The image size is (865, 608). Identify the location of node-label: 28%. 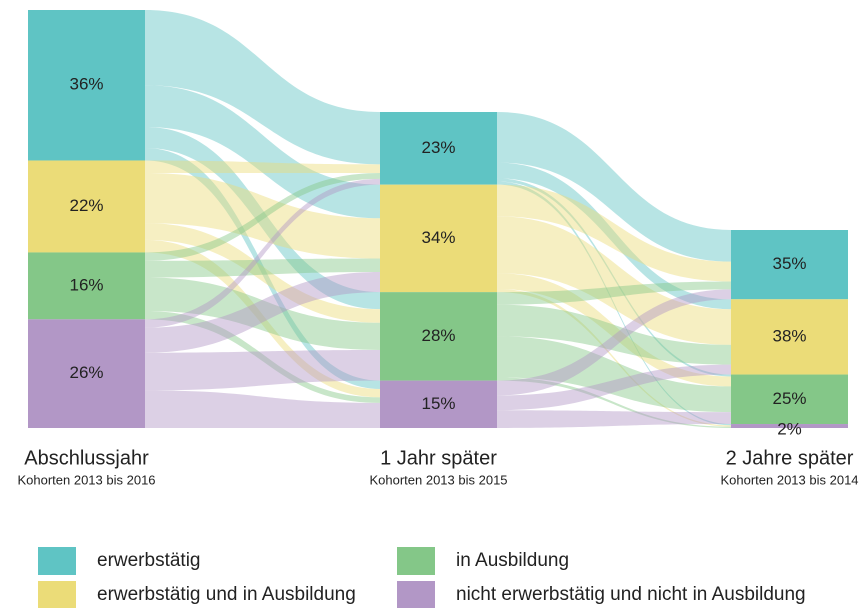
(438, 335).